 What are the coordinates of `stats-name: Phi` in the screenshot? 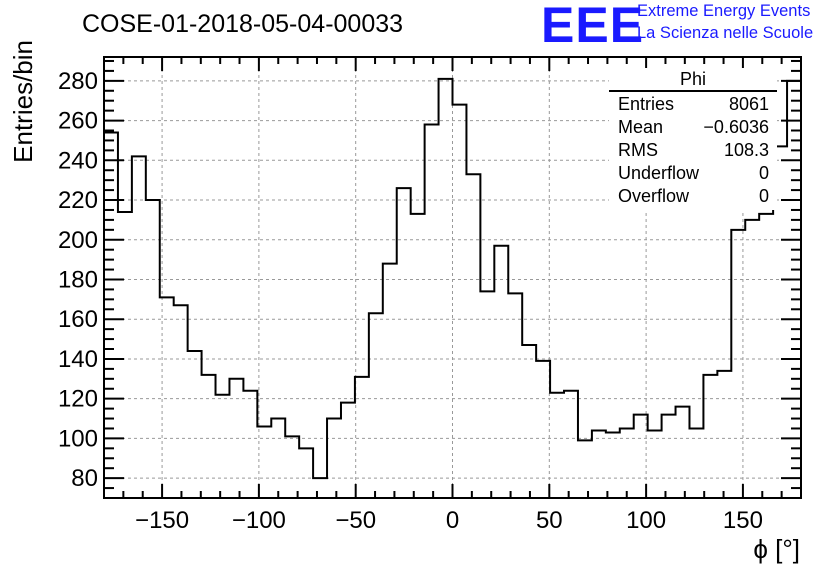 It's located at (692, 79).